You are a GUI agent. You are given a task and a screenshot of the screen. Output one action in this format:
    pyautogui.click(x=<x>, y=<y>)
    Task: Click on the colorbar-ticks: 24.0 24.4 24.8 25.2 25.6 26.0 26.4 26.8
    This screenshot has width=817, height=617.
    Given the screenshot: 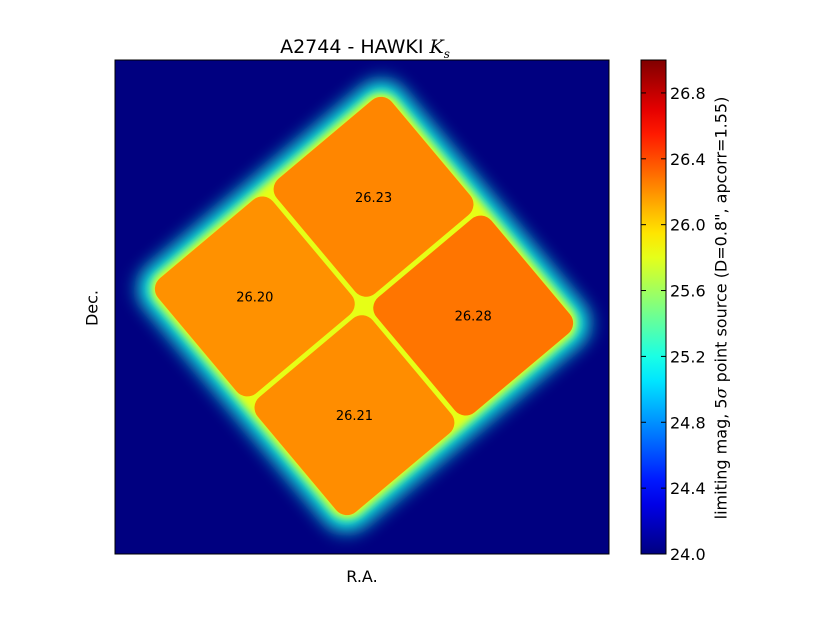 What is the action you would take?
    pyautogui.click(x=673, y=324)
    